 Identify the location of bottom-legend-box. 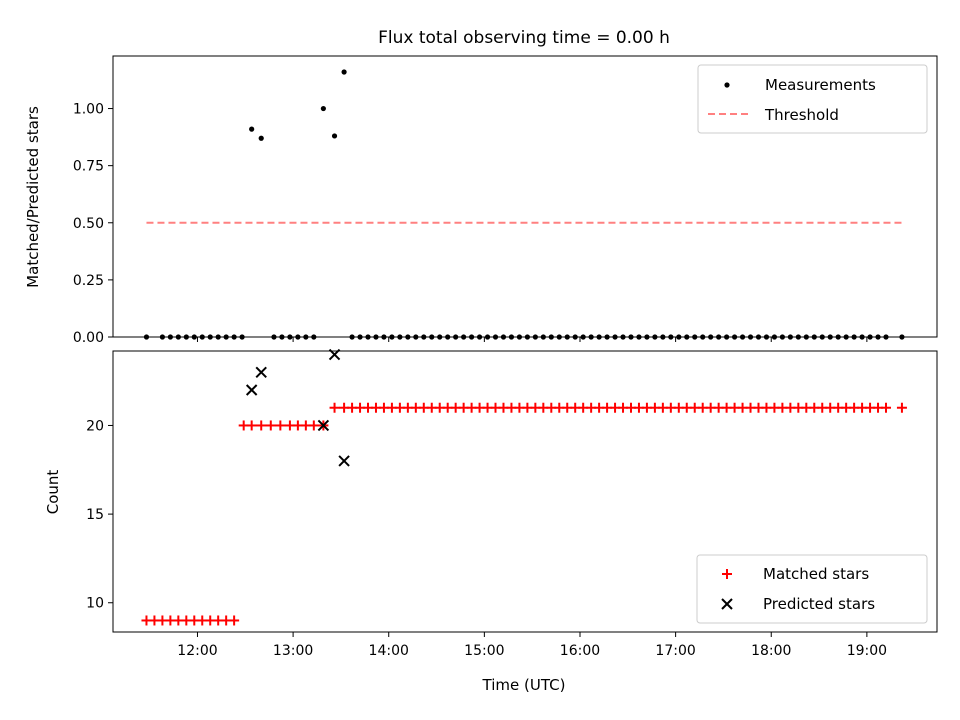
(812, 589).